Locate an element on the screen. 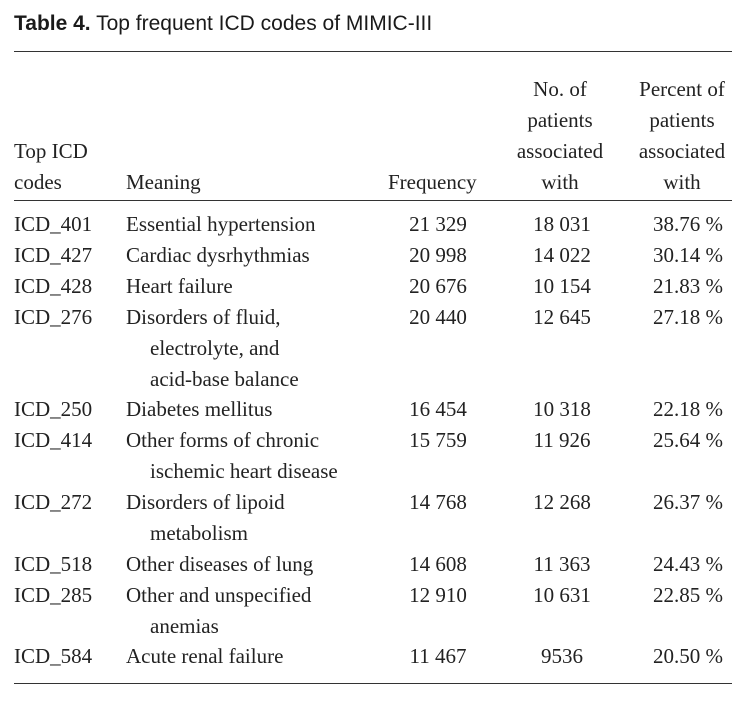 The image size is (756, 714). cell-frequency: 20 676 is located at coordinates (438, 286).